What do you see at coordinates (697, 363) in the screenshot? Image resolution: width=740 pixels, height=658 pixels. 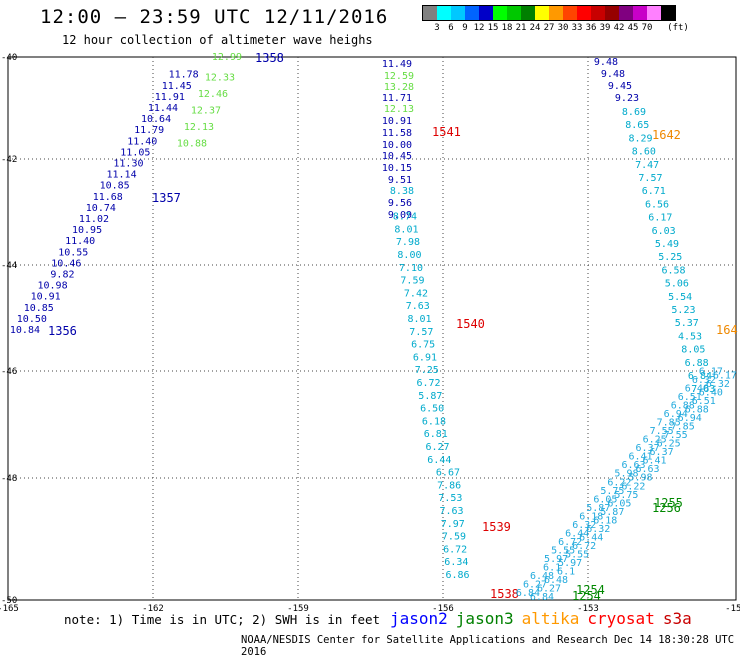 I see `swh-value-cyan: 6.88` at bounding box center [697, 363].